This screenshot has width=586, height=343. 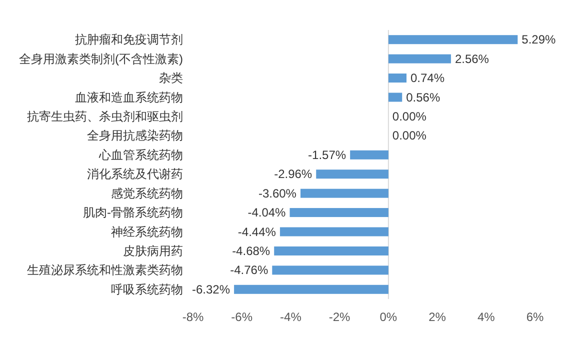 What do you see at coordinates (147, 289) in the screenshot?
I see `y-tick-label: 呼吸系统药物` at bounding box center [147, 289].